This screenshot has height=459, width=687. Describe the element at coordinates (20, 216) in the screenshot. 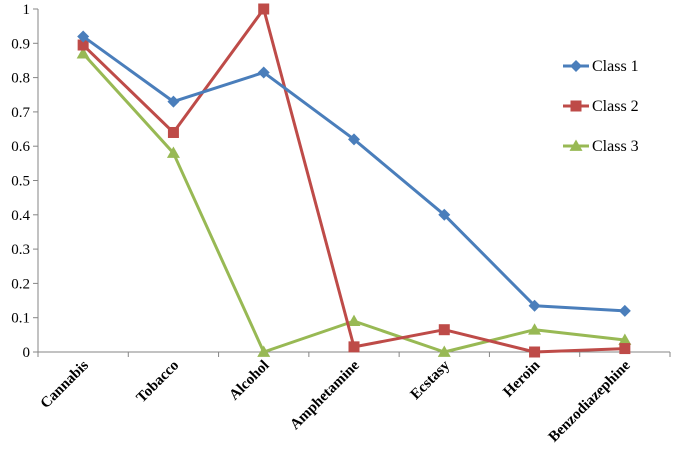

I see `y-tick-label: 0.4` at that location.